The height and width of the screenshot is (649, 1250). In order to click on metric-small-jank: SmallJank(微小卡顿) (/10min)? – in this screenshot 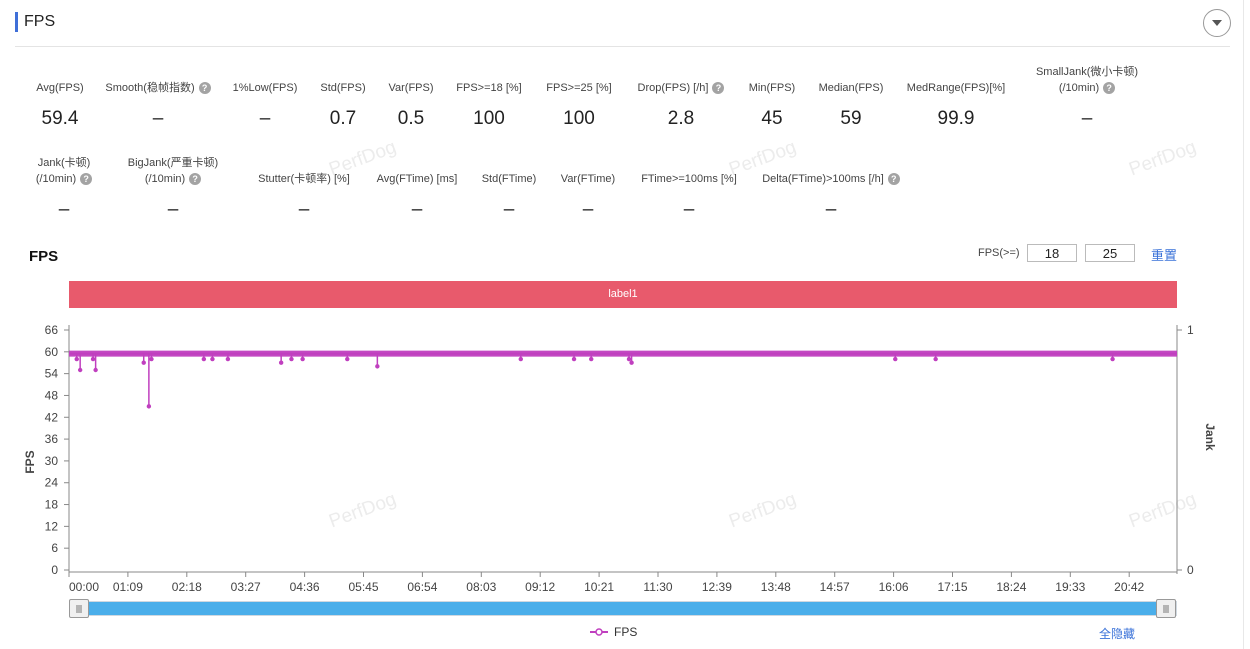, I will do `click(1087, 97)`.